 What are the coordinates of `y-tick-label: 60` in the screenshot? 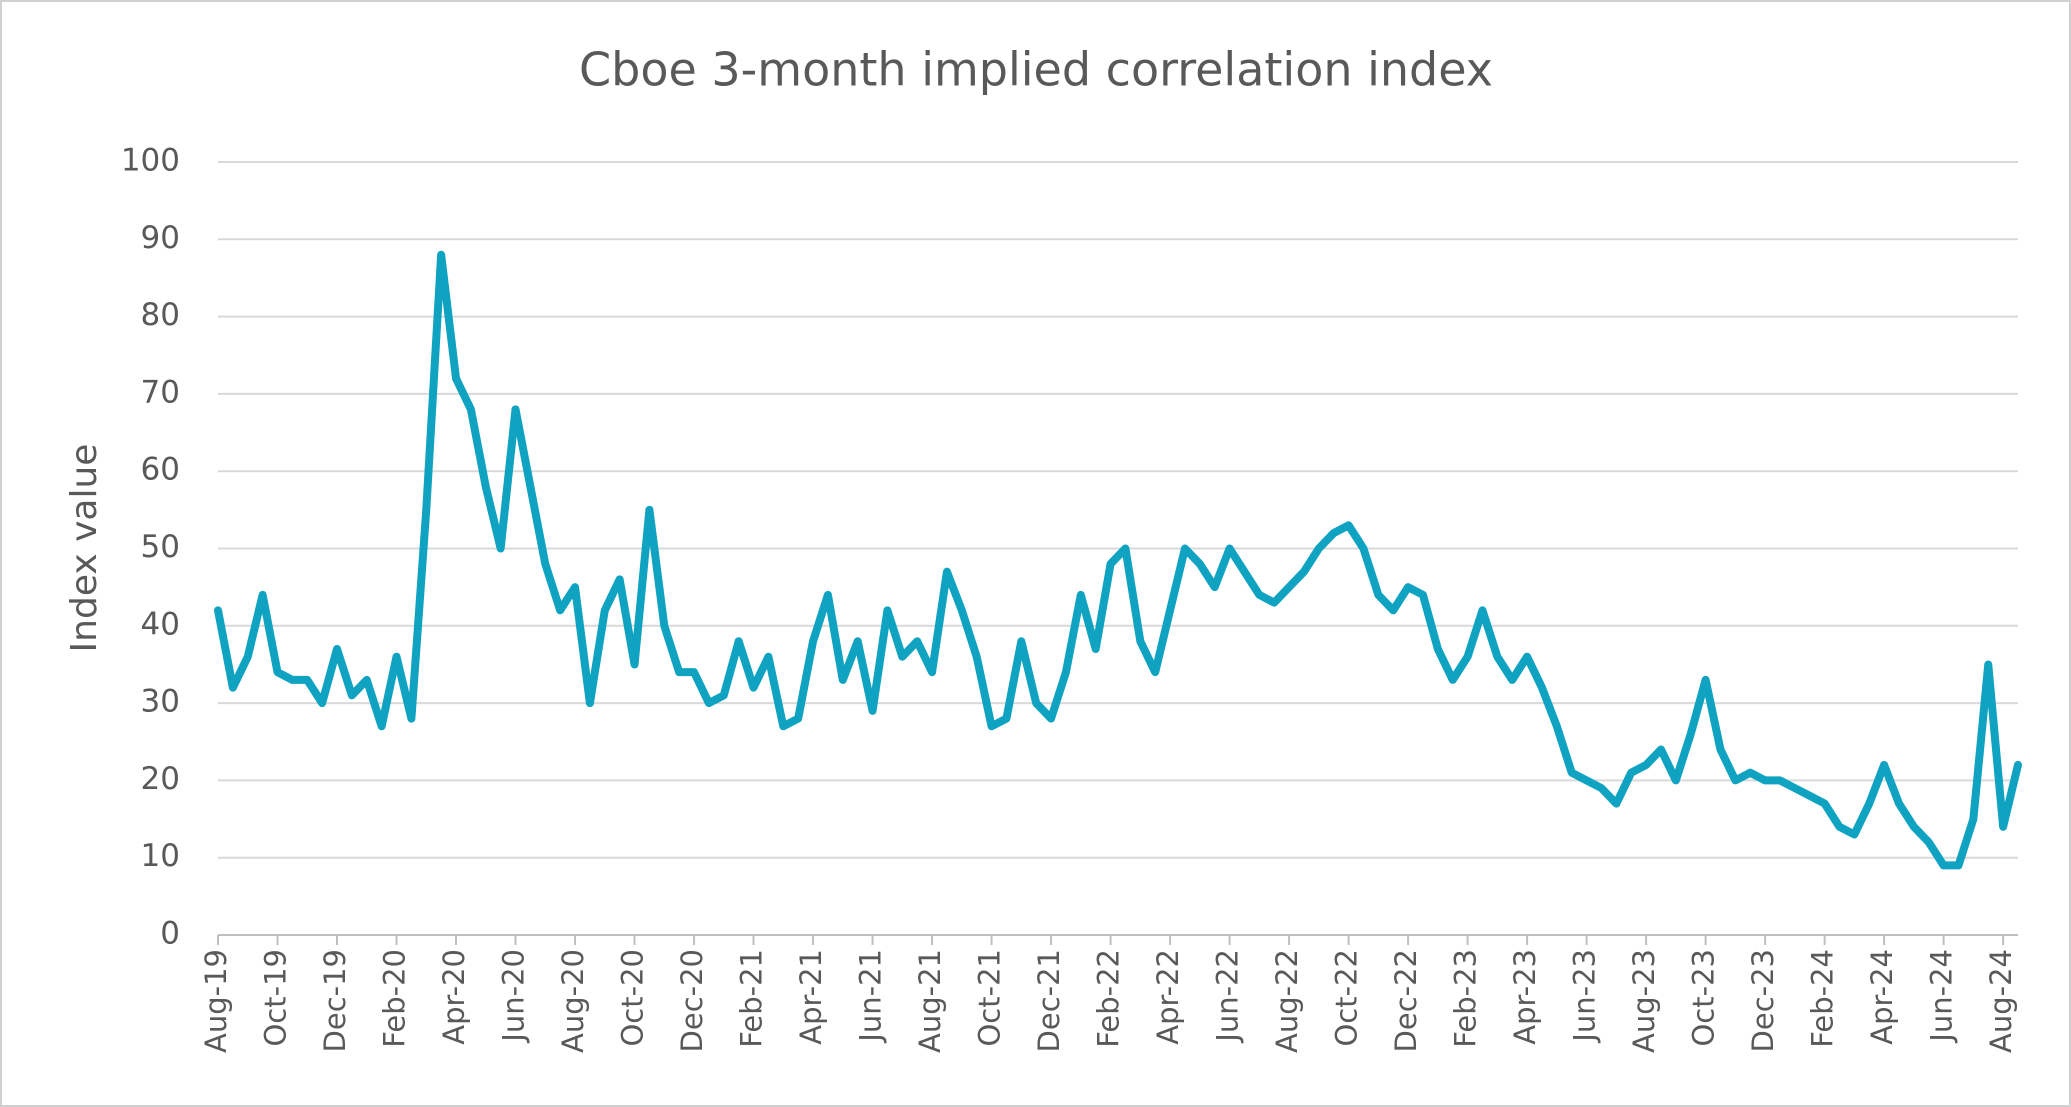 It's located at (160, 470).